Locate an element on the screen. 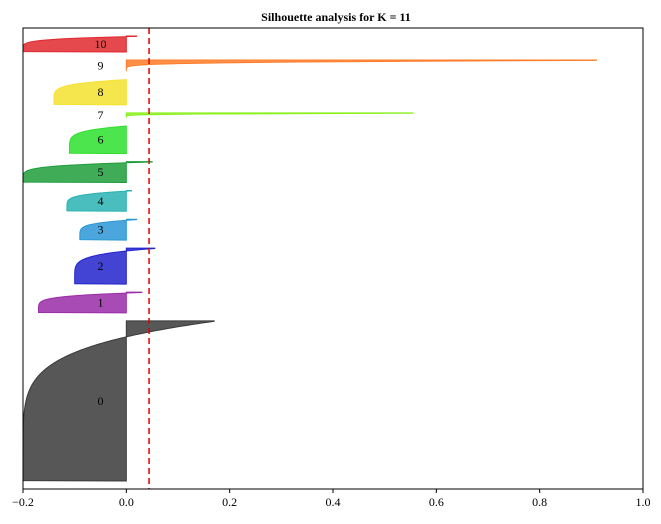 This screenshot has width=661, height=524. x-tick-label: 0.0 is located at coordinates (126, 502).